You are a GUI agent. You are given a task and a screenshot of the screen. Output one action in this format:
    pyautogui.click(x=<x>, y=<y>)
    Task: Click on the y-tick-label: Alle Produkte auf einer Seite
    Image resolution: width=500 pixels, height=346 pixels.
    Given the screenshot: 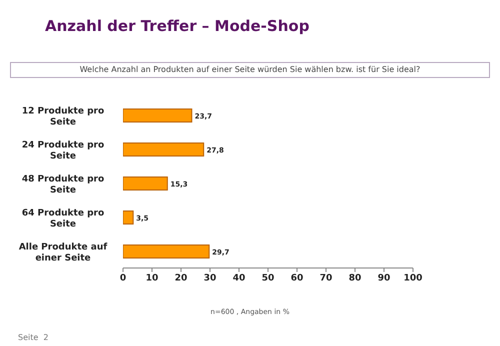 What is the action you would take?
    pyautogui.click(x=63, y=253)
    